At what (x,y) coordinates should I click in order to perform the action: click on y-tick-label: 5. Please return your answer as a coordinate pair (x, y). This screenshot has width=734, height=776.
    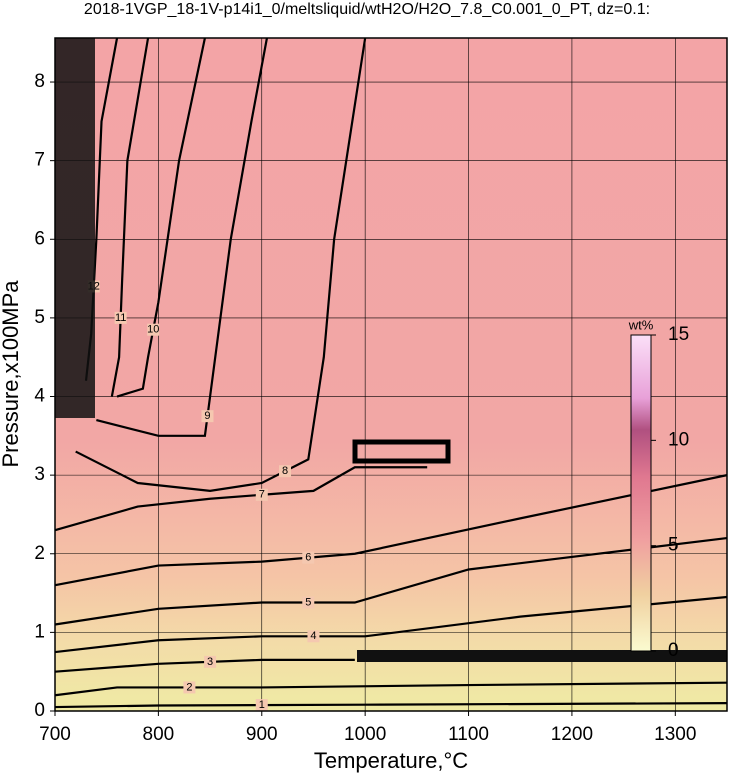
    Looking at the image, I should click on (39, 317).